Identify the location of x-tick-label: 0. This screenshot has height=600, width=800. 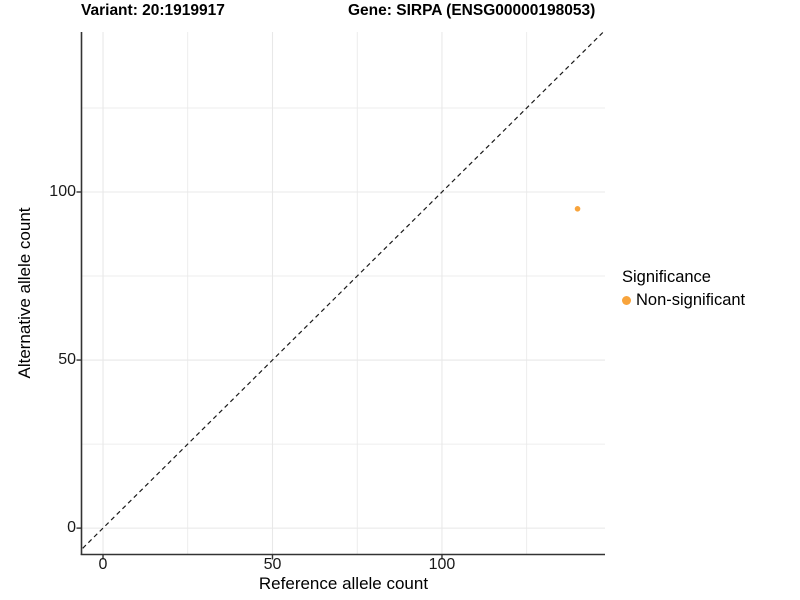
(103, 564).